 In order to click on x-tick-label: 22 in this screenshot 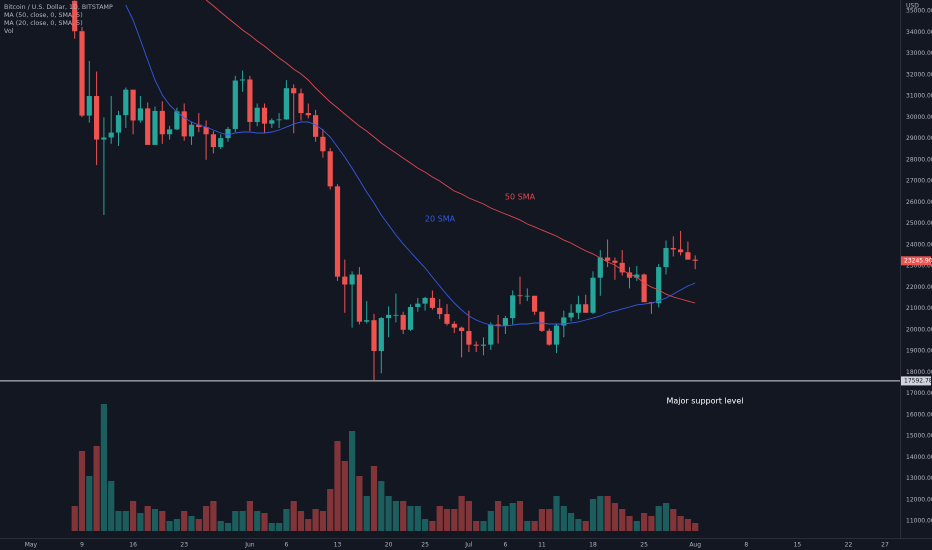, I will do `click(849, 545)`.